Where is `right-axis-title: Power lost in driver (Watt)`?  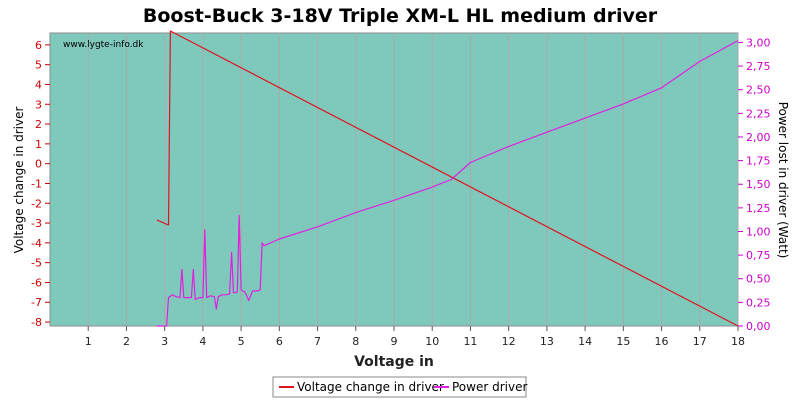 right-axis-title: Power lost in driver (Watt) is located at coordinates (783, 180).